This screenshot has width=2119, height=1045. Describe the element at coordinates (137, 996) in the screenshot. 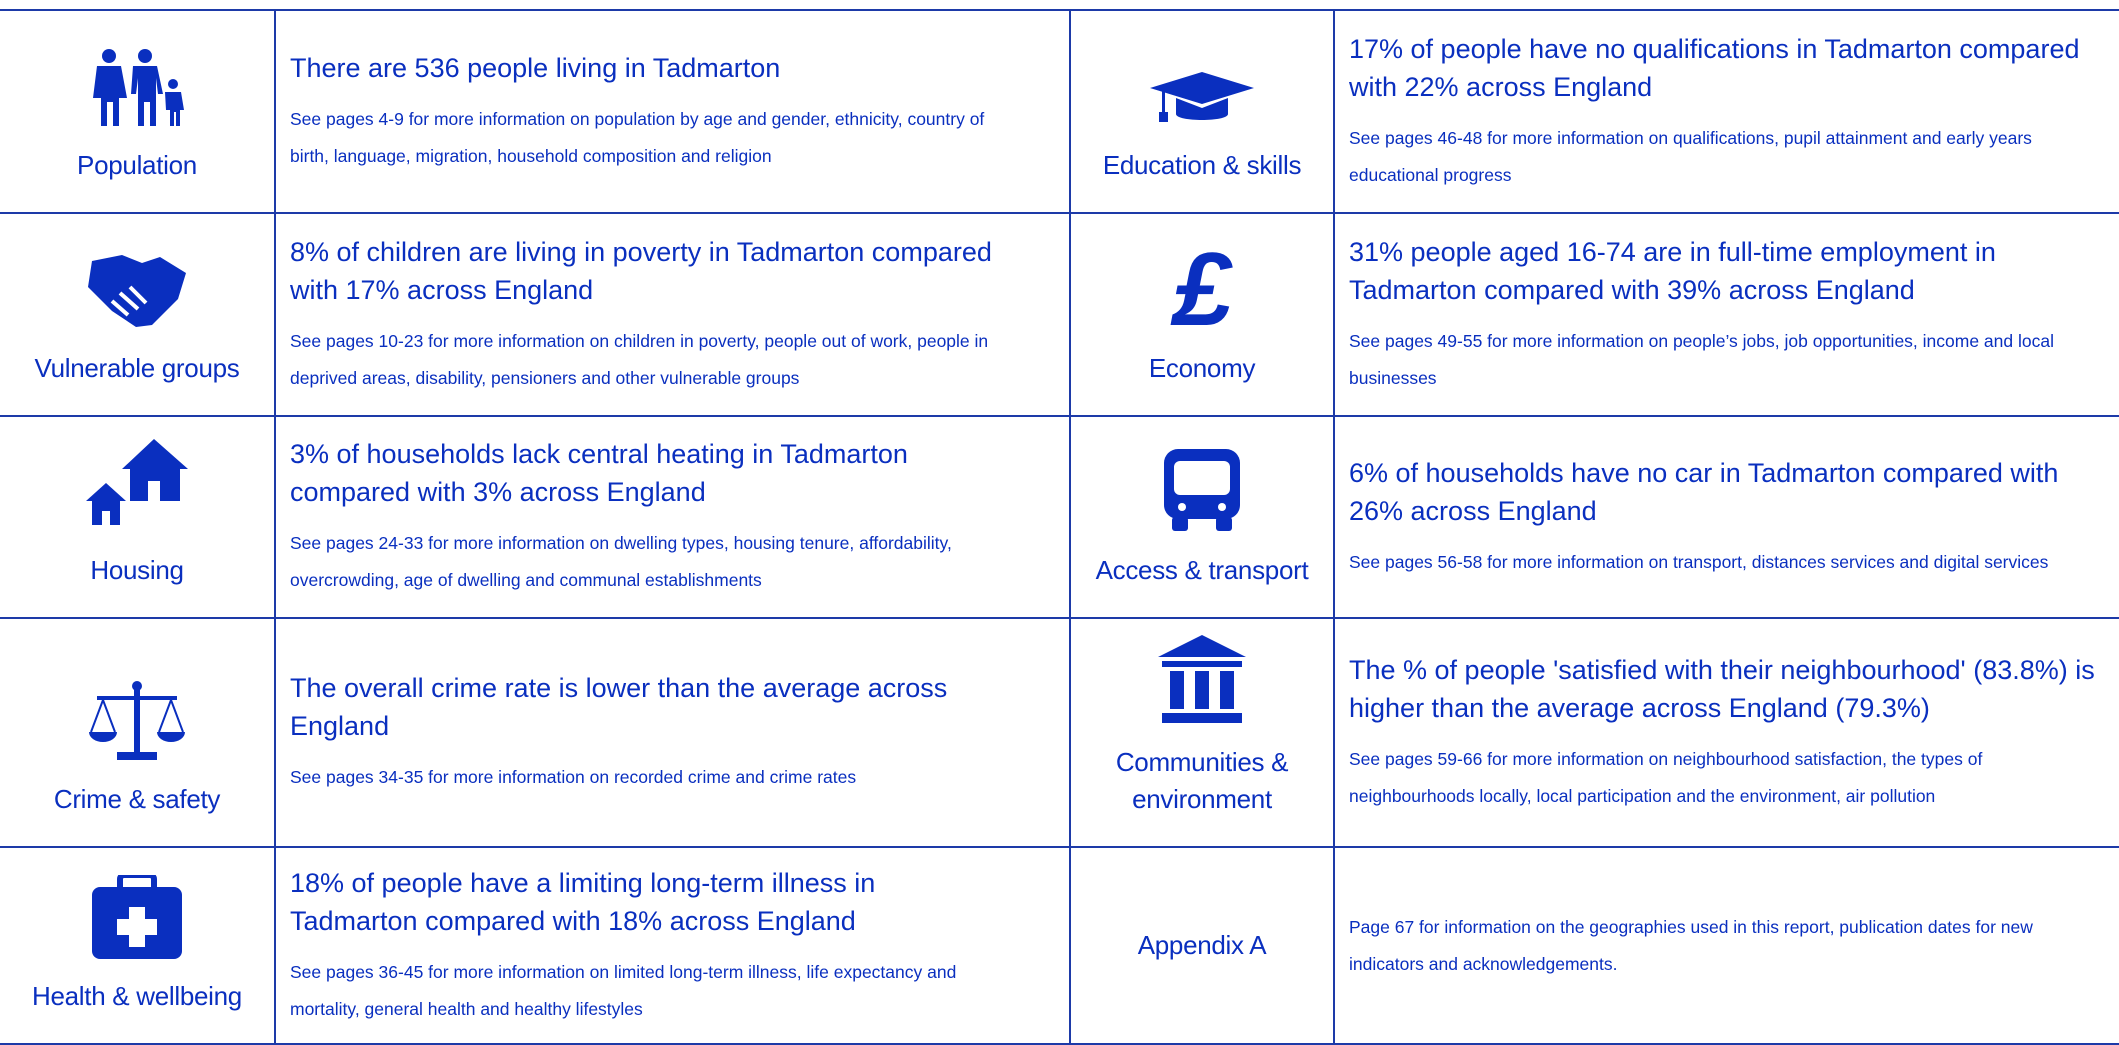

I see `topic-label: Health & wellbeing` at that location.